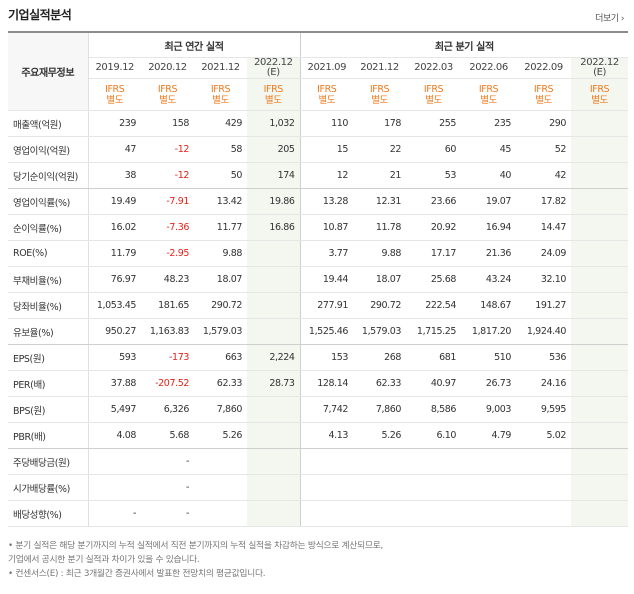  Describe the element at coordinates (167, 305) in the screenshot. I see `table-cell: 181.65` at that location.